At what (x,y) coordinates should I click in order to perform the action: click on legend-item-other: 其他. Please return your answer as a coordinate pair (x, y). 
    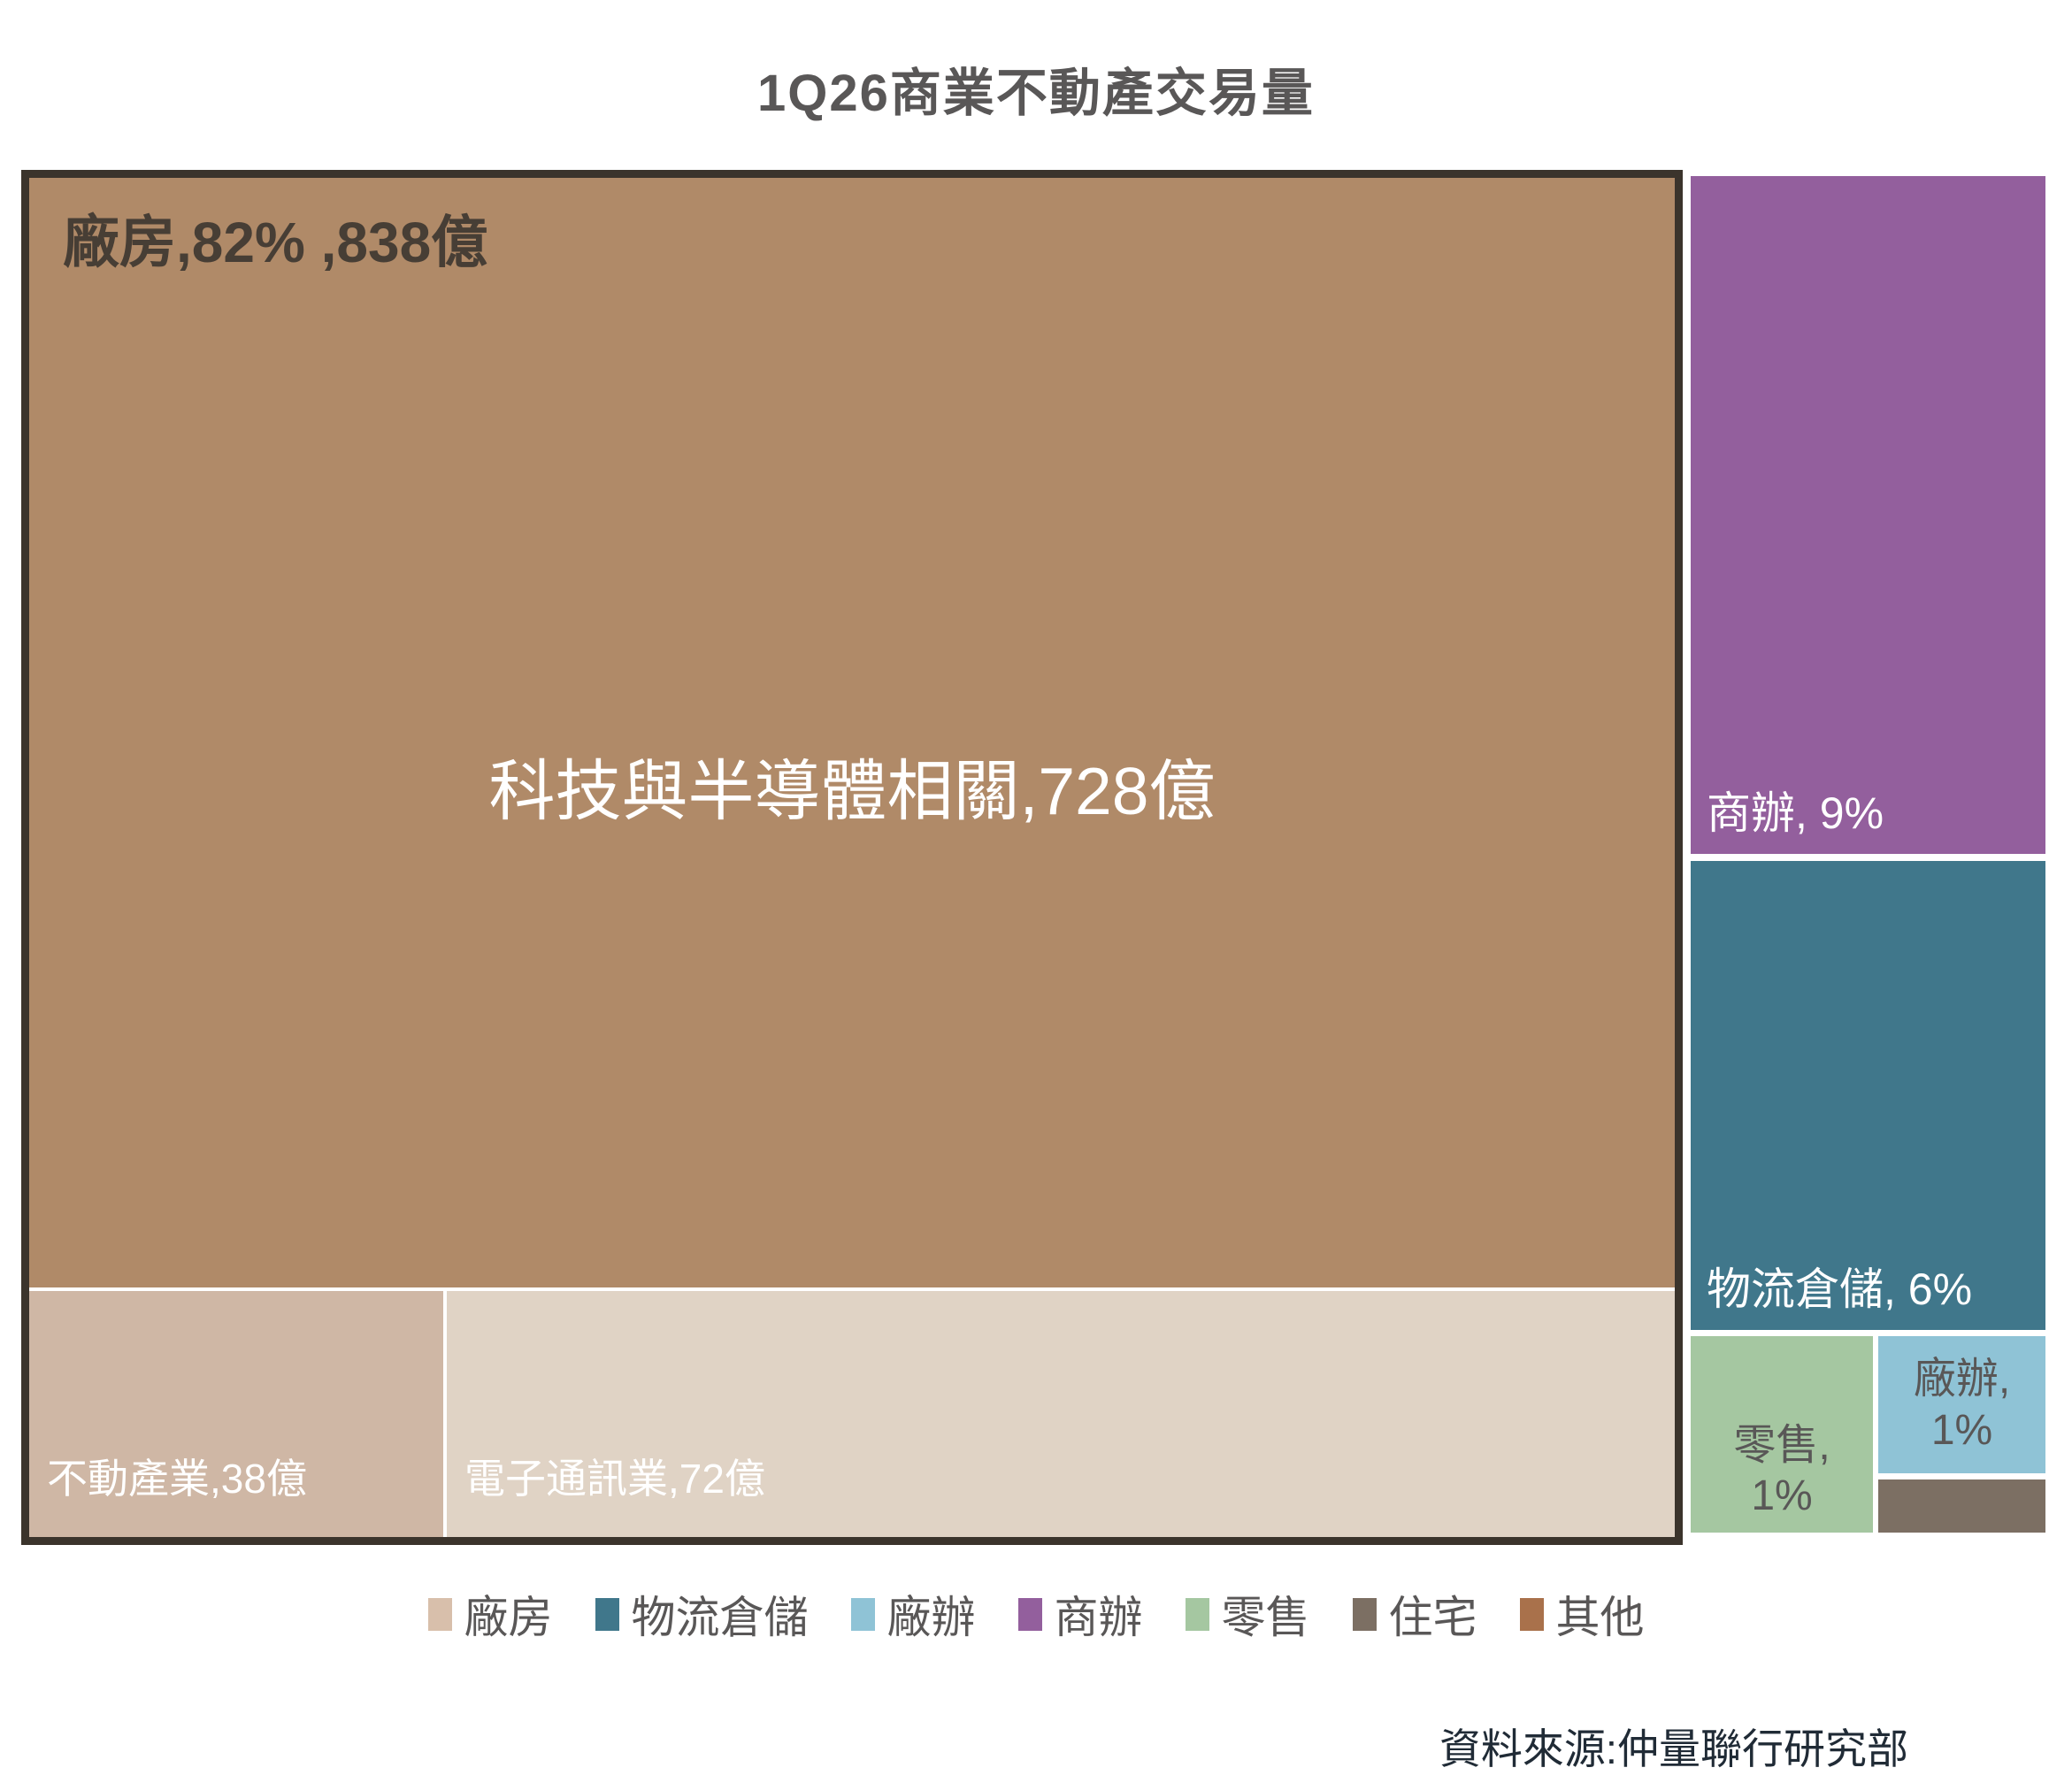
    Looking at the image, I should click on (1582, 1614).